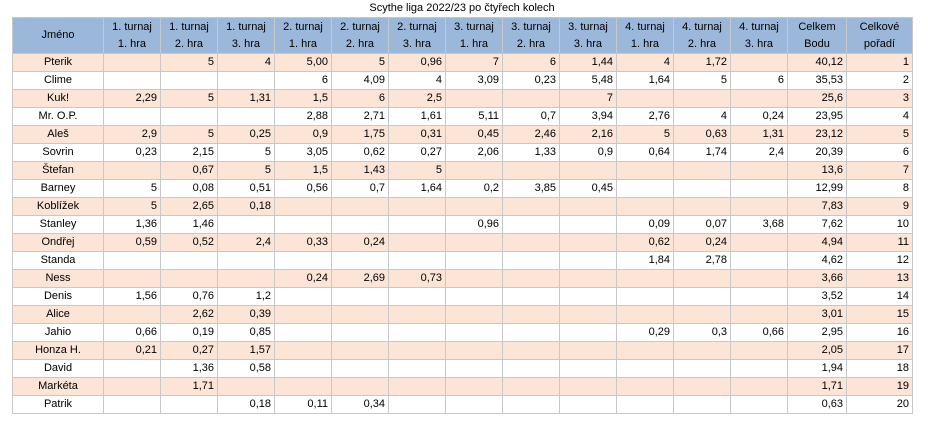 The image size is (928, 432). I want to click on cell-text: 0,29, so click(659, 332).